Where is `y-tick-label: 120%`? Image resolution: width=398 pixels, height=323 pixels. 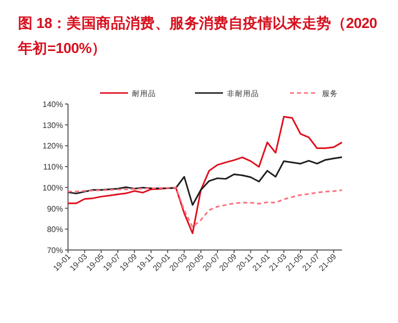 y-tick-label: 120% is located at coordinates (52, 146).